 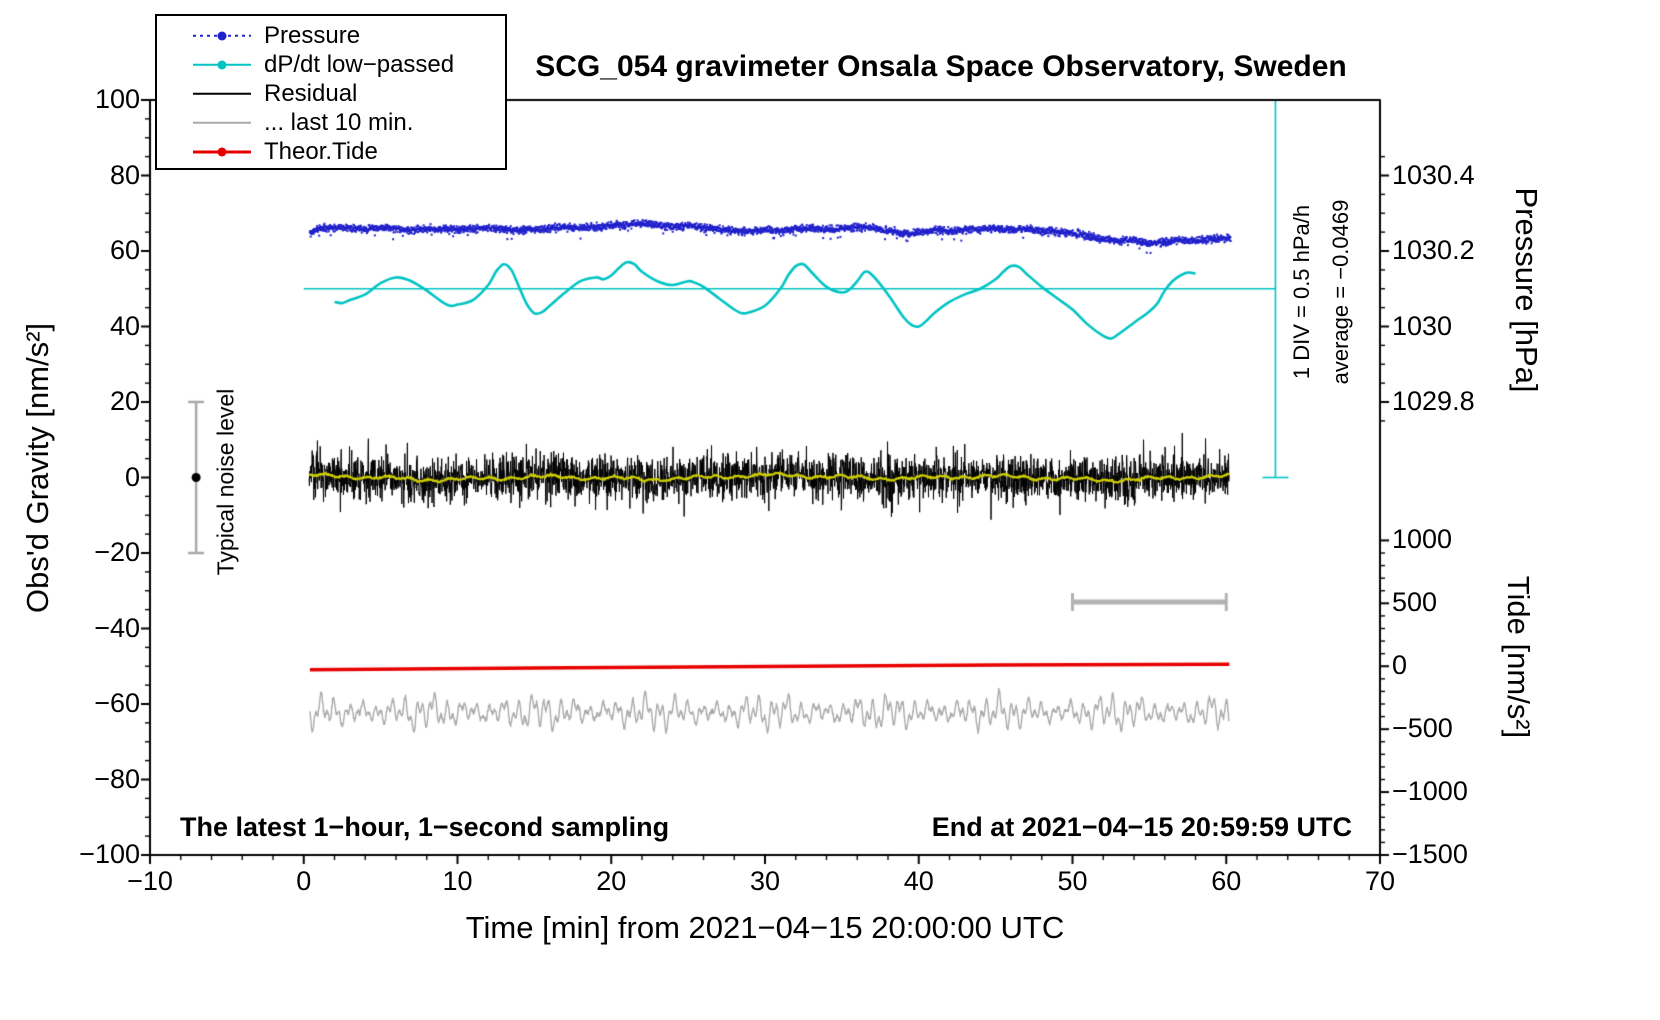 What do you see at coordinates (1430, 791) in the screenshot?
I see `tide-tick-label: −1000` at bounding box center [1430, 791].